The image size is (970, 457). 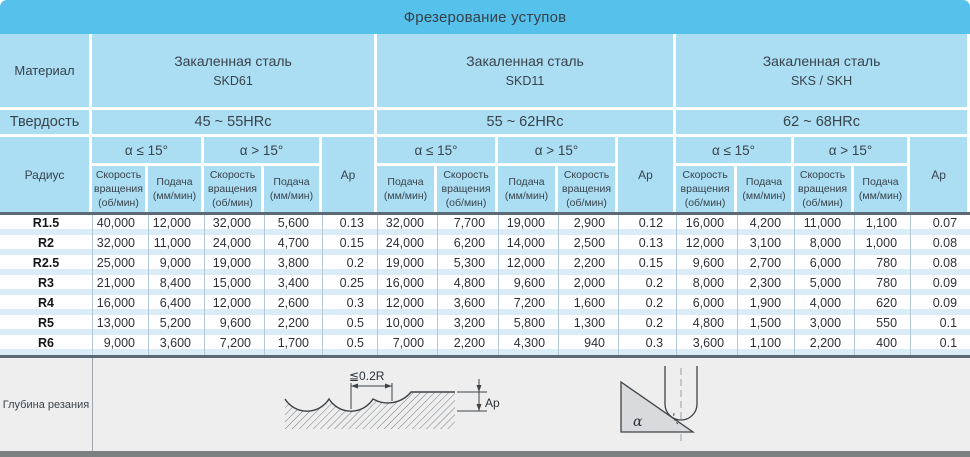 I want to click on depth-of-cut-label: Глубина резания, so click(x=46, y=404).